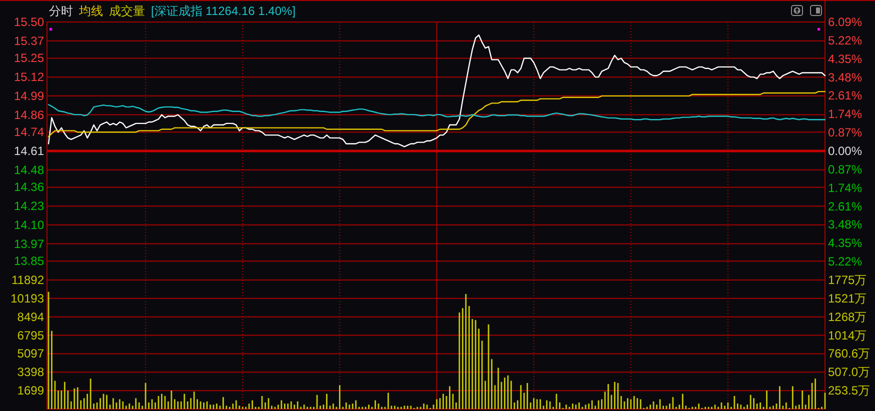 This screenshot has width=875, height=411. Describe the element at coordinates (29, 95) in the screenshot. I see `y-tick-label: 14.99` at that location.